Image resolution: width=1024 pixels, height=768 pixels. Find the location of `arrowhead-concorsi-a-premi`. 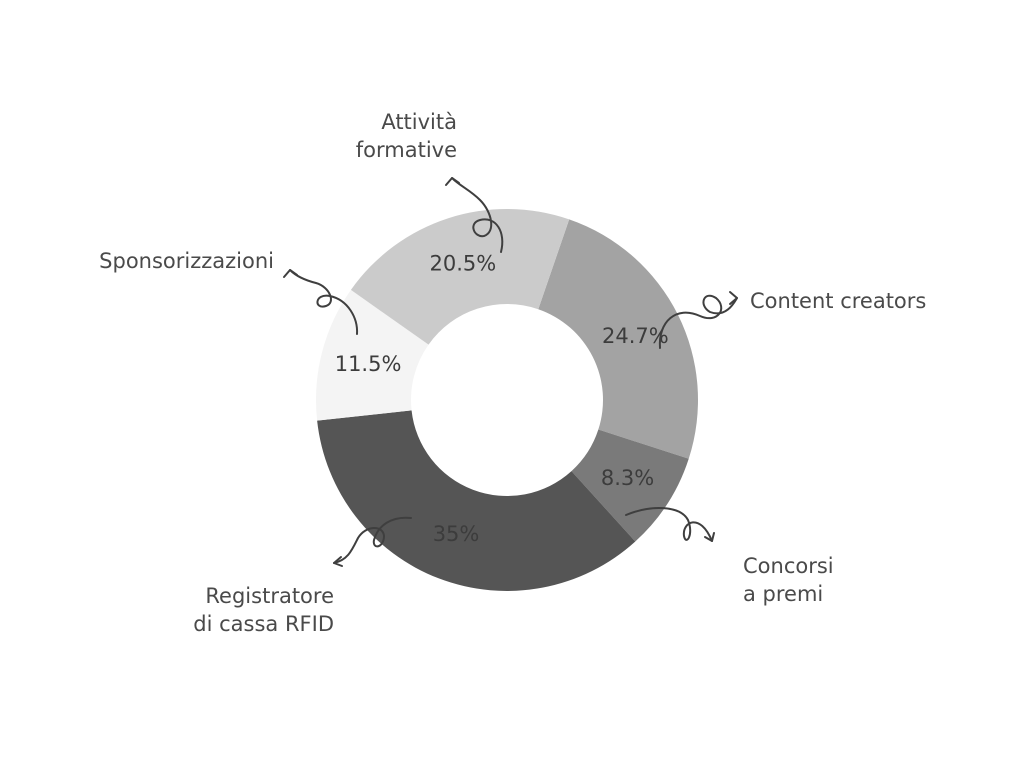

arrowhead-concorsi-a-premi is located at coordinates (709, 537).